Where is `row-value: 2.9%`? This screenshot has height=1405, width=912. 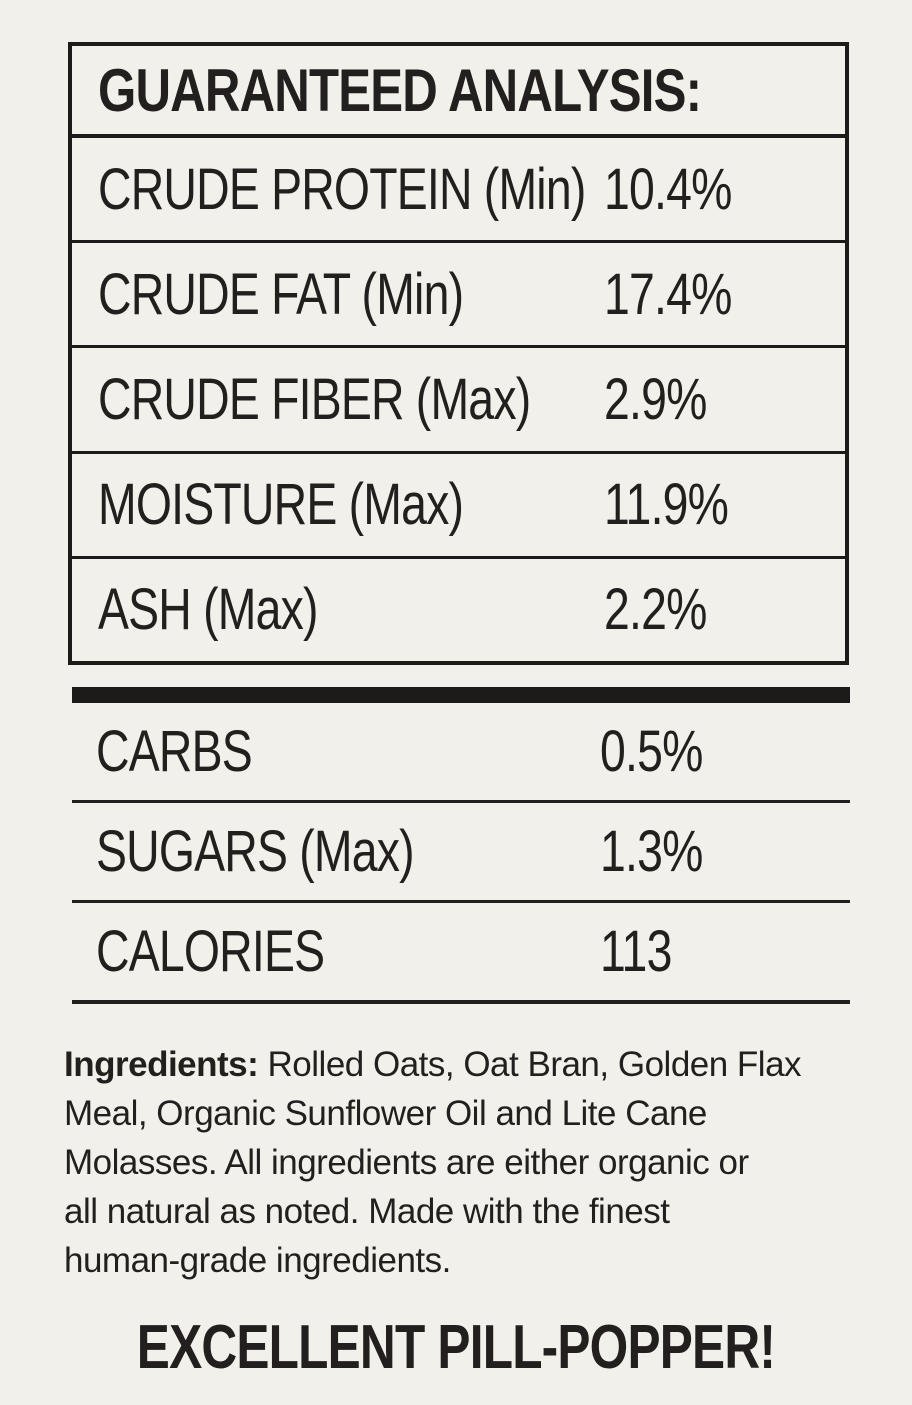
row-value: 2.9% is located at coordinates (655, 399).